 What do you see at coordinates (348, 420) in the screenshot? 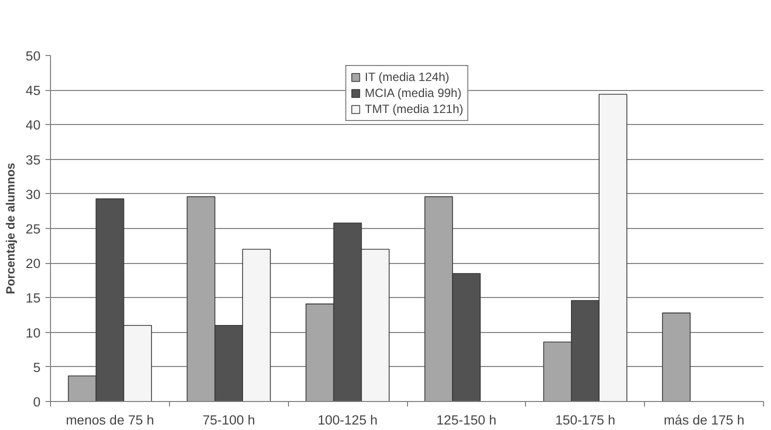
I see `x-tick-label: 100-125 h` at bounding box center [348, 420].